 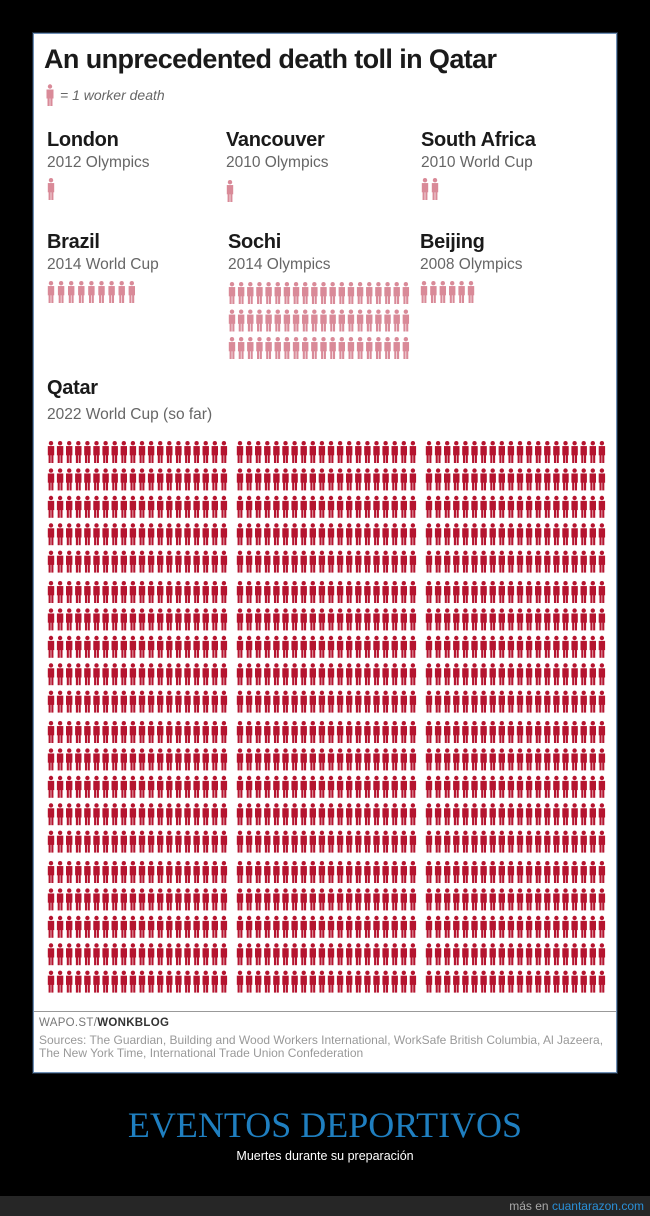 I want to click on event-london: London 2012 Olympics, so click(x=98, y=150).